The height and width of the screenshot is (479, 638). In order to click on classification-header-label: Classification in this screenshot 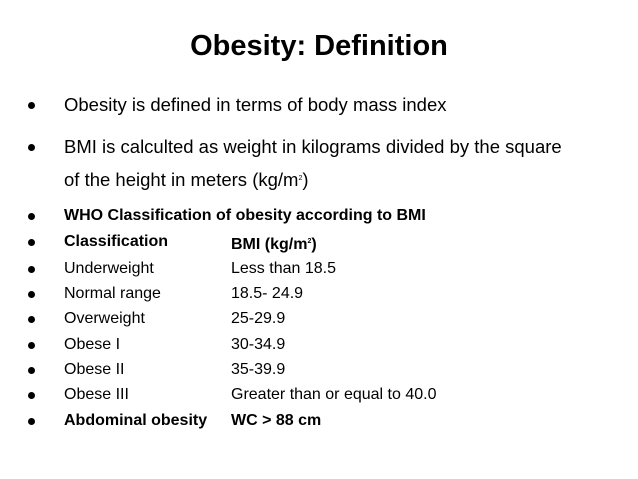, I will do `click(116, 241)`.